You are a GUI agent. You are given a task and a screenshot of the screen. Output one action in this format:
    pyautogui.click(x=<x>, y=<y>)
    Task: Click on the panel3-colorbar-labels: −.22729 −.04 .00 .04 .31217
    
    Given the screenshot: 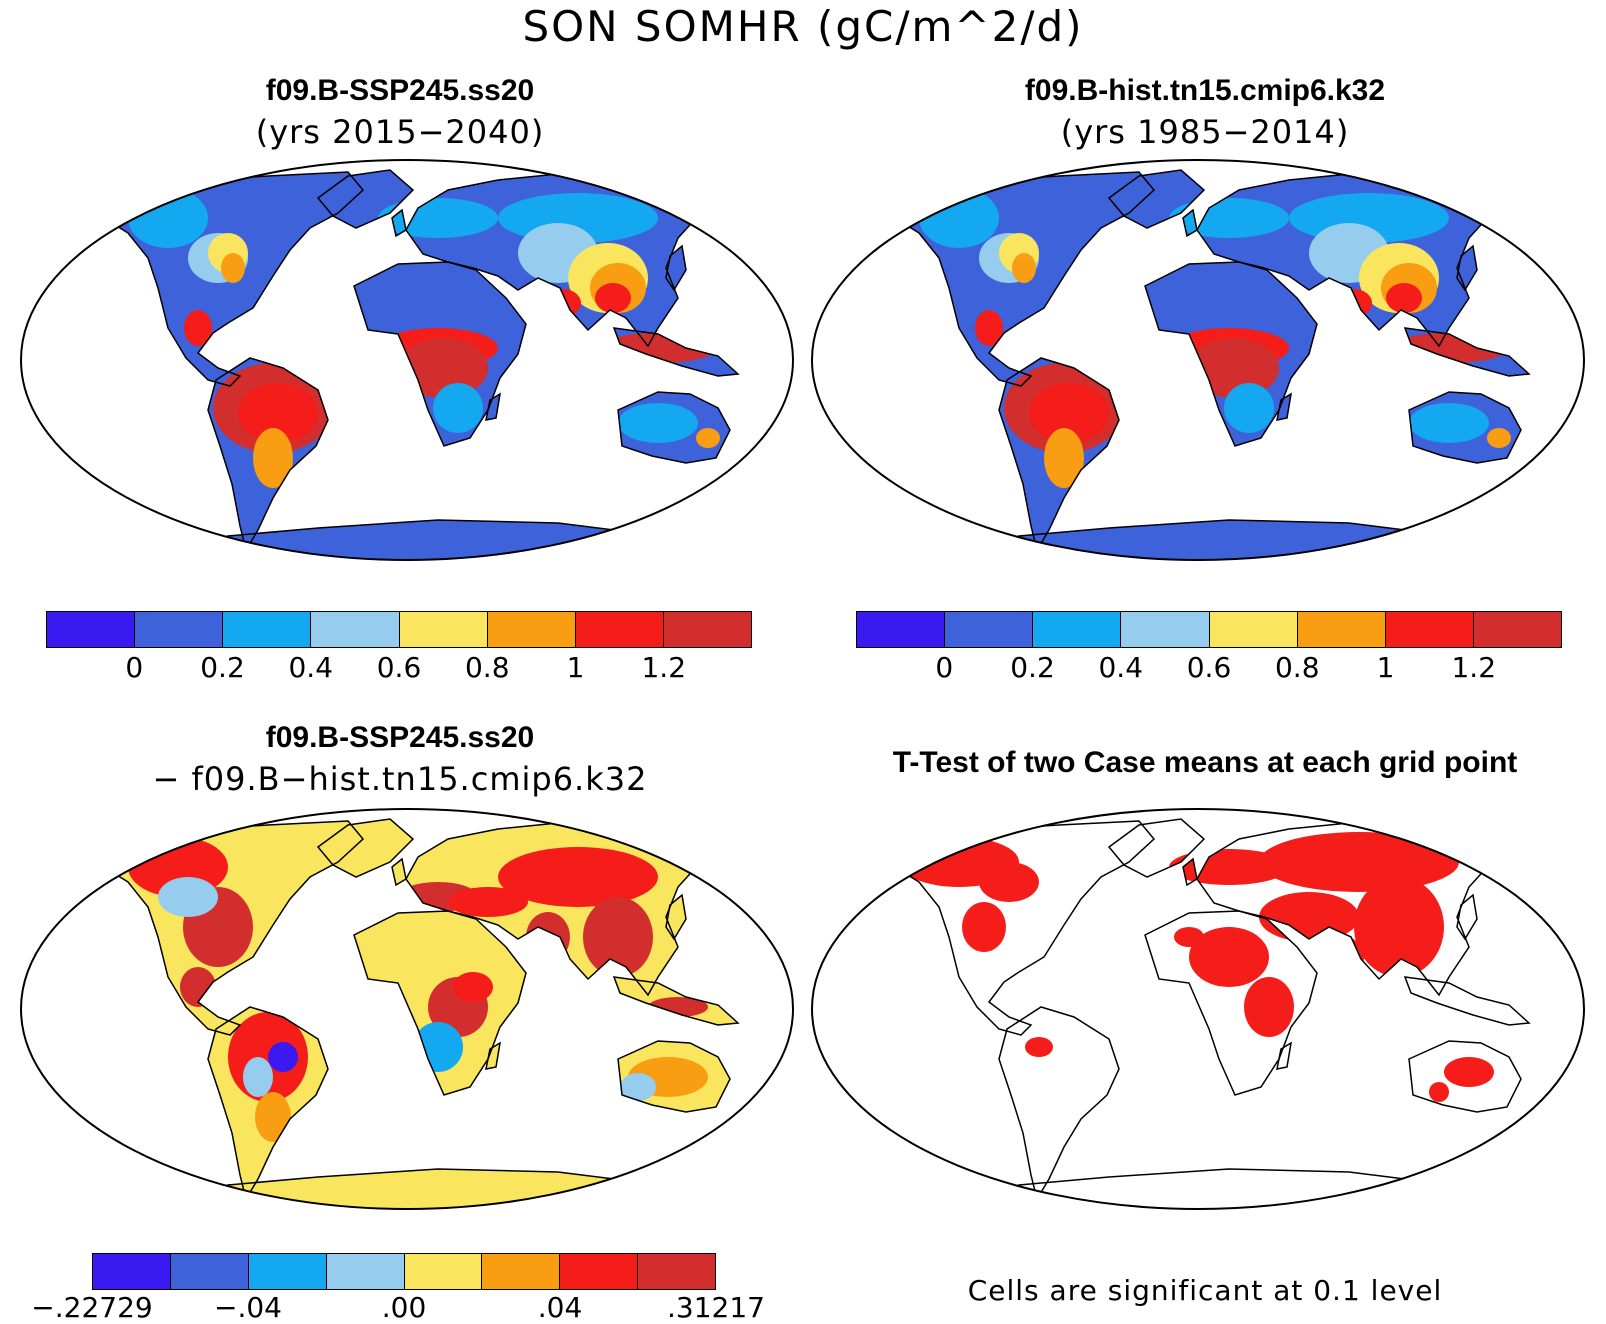 What is the action you would take?
    pyautogui.click(x=400, y=1307)
    